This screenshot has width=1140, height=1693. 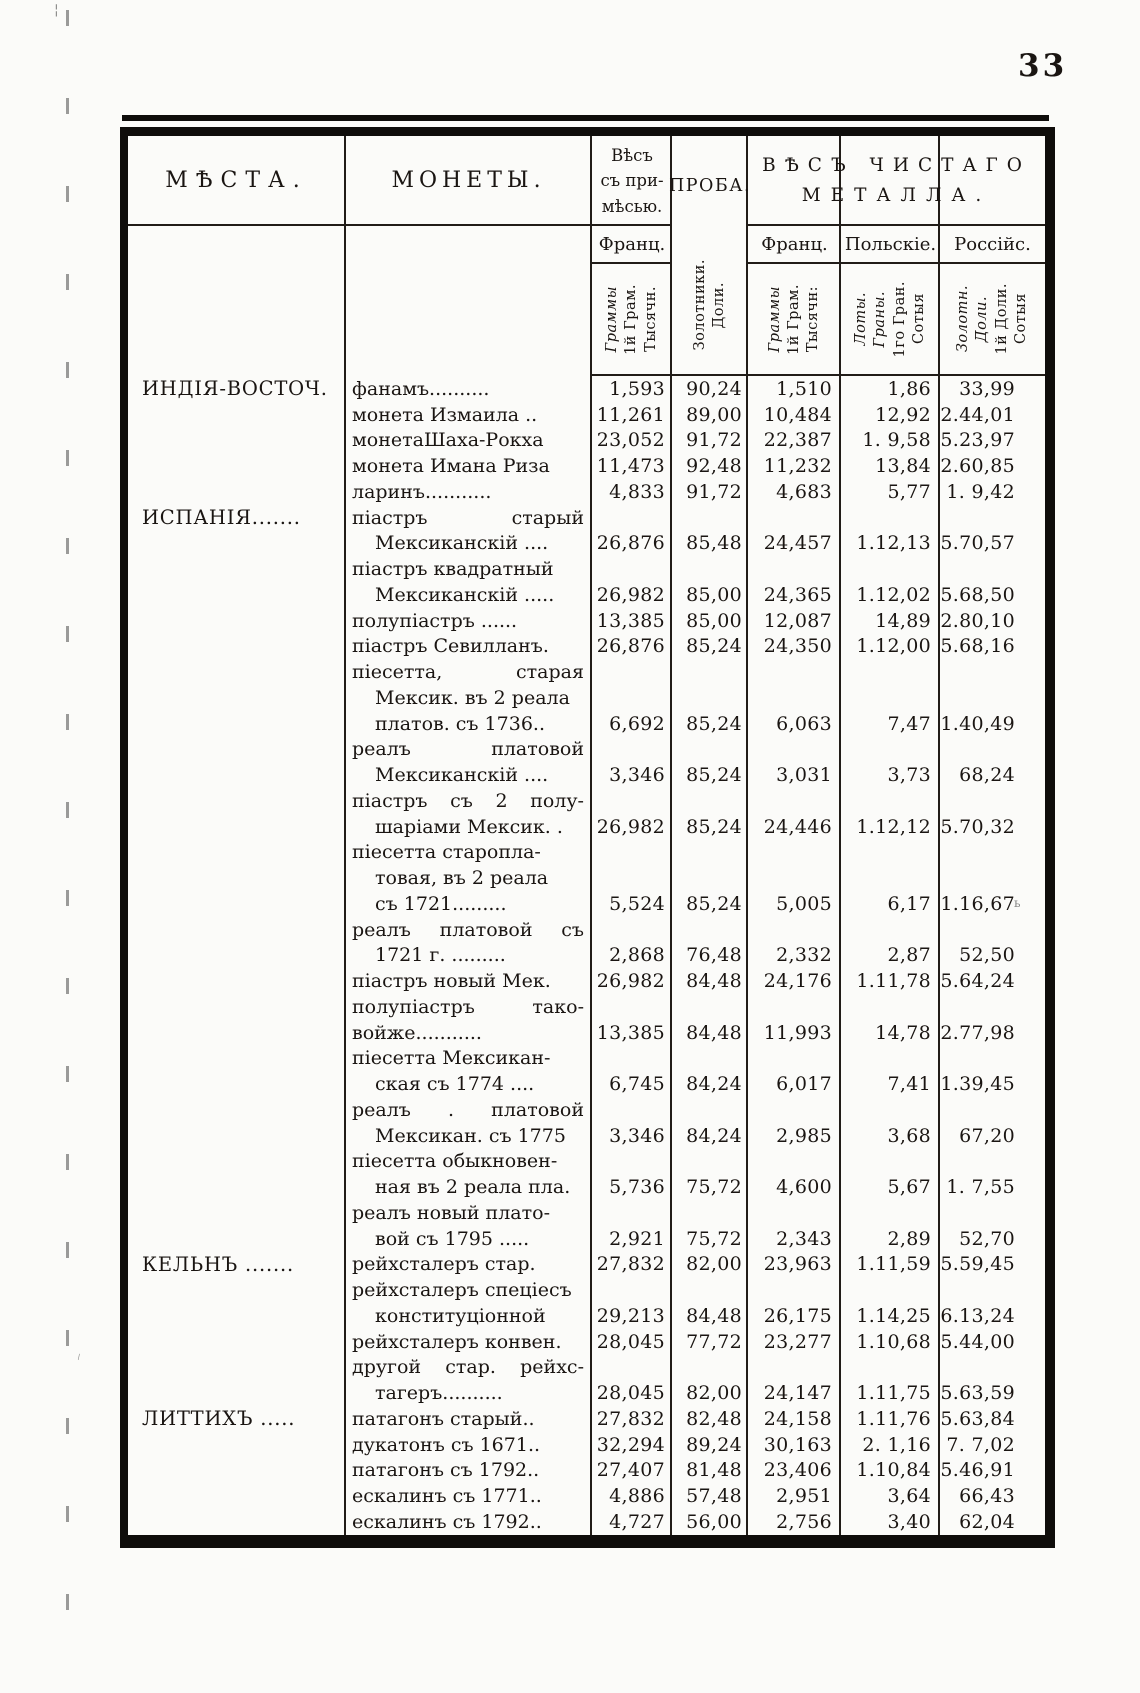 I want to click on value-cell: 24,350, so click(x=797, y=646).